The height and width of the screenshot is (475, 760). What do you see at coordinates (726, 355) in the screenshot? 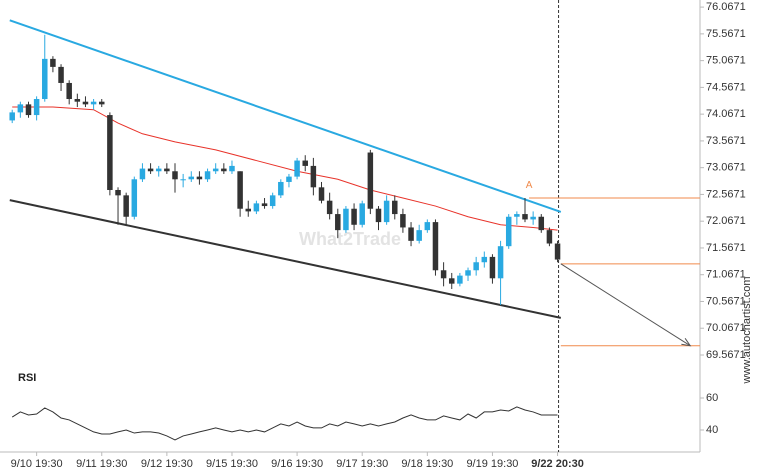
I see `y-tick-label: 69.5671` at bounding box center [726, 355].